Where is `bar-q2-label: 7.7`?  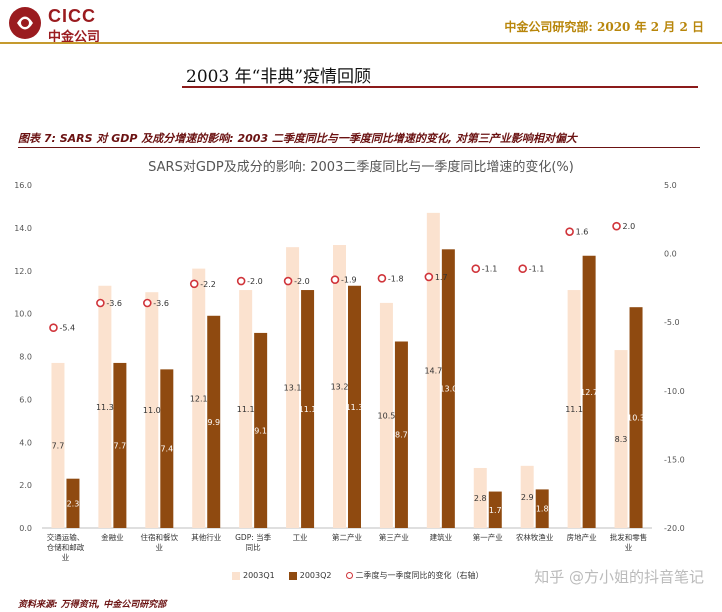 bar-q2-label: 7.7 is located at coordinates (120, 445).